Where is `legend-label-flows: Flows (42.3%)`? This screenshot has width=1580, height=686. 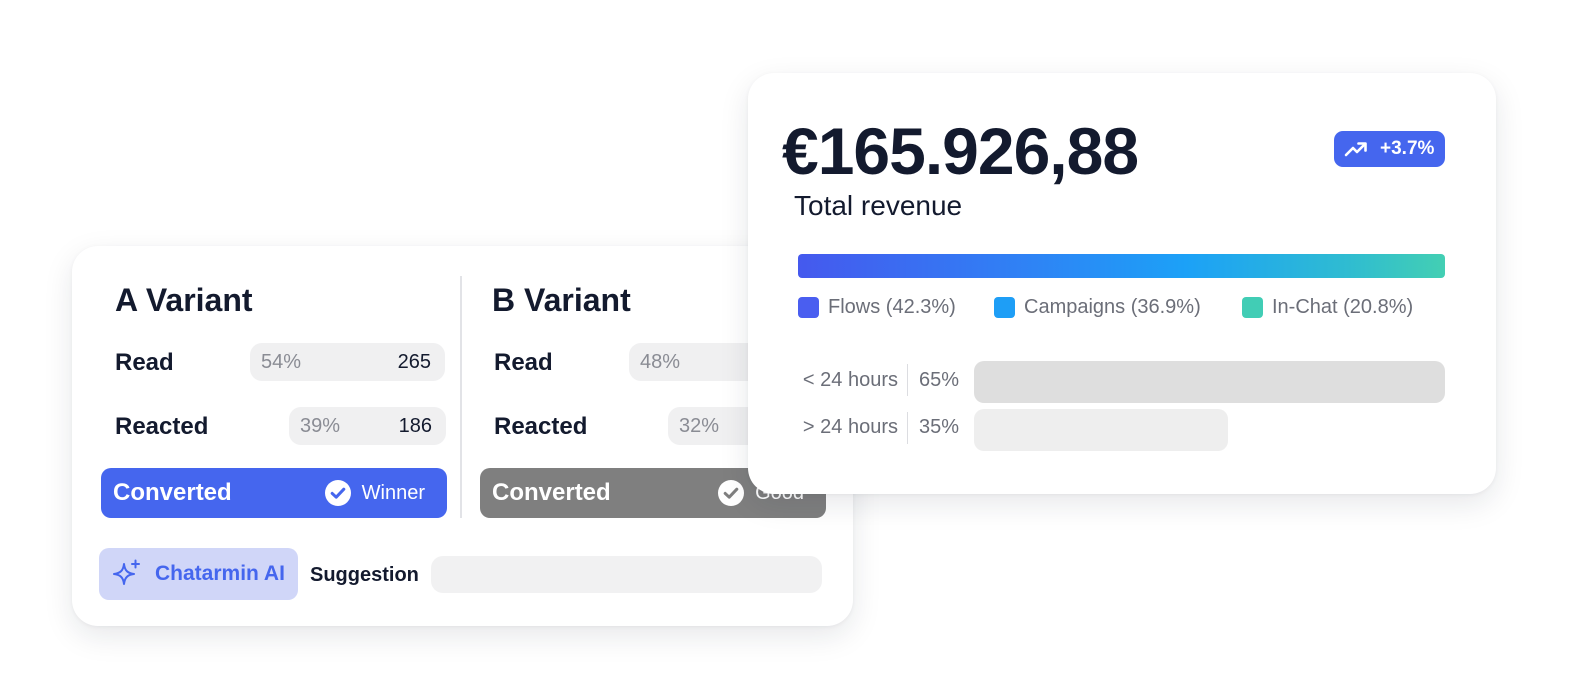
legend-label-flows: Flows (42.3%) is located at coordinates (892, 307).